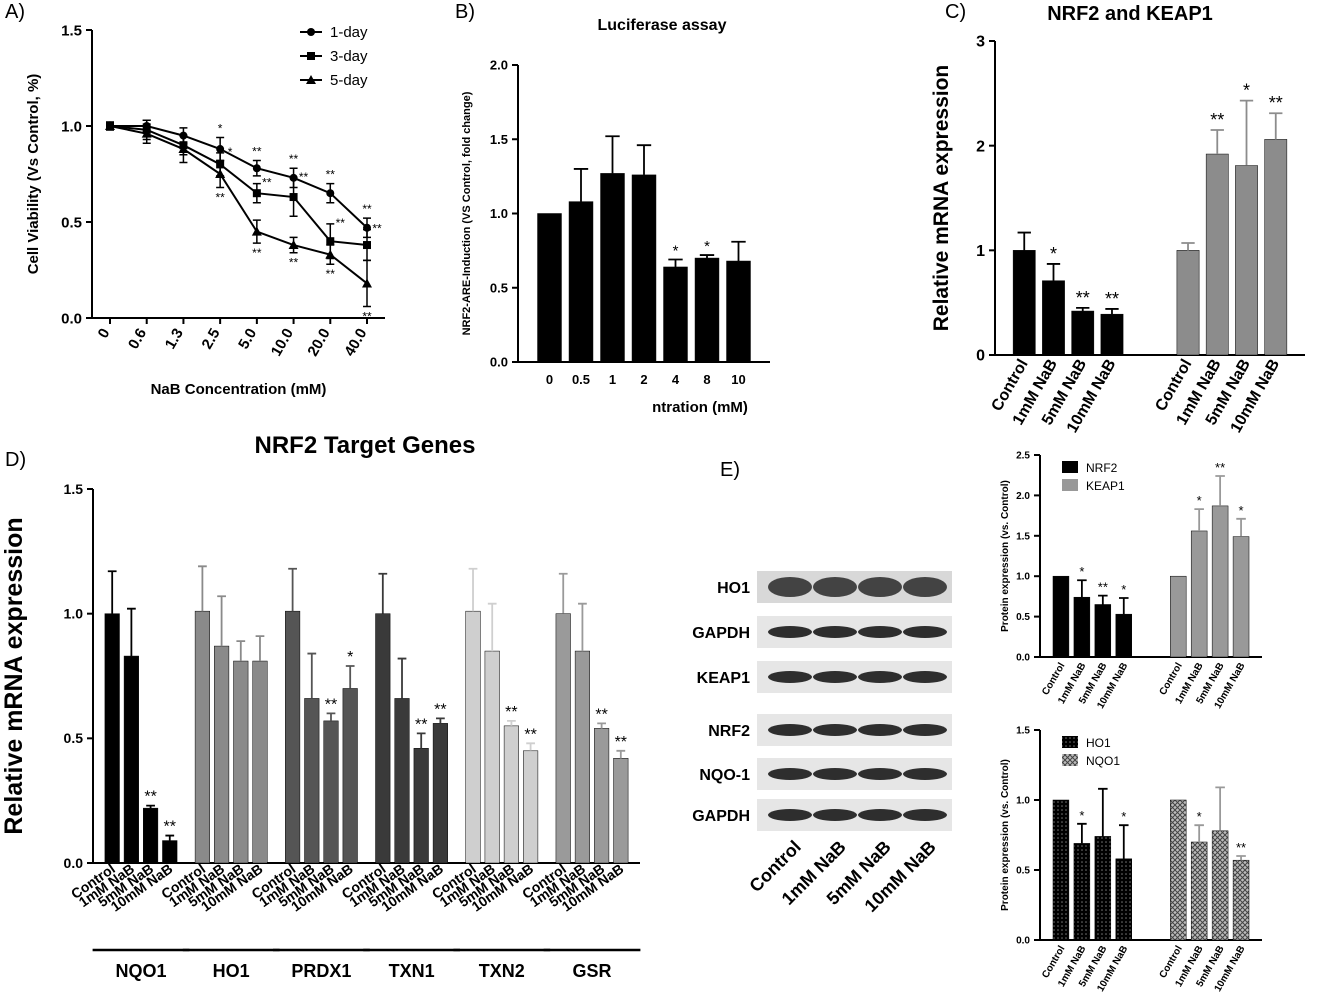 The height and width of the screenshot is (996, 1319). Describe the element at coordinates (502, 971) in the screenshot. I see `group-label: TXN2` at that location.